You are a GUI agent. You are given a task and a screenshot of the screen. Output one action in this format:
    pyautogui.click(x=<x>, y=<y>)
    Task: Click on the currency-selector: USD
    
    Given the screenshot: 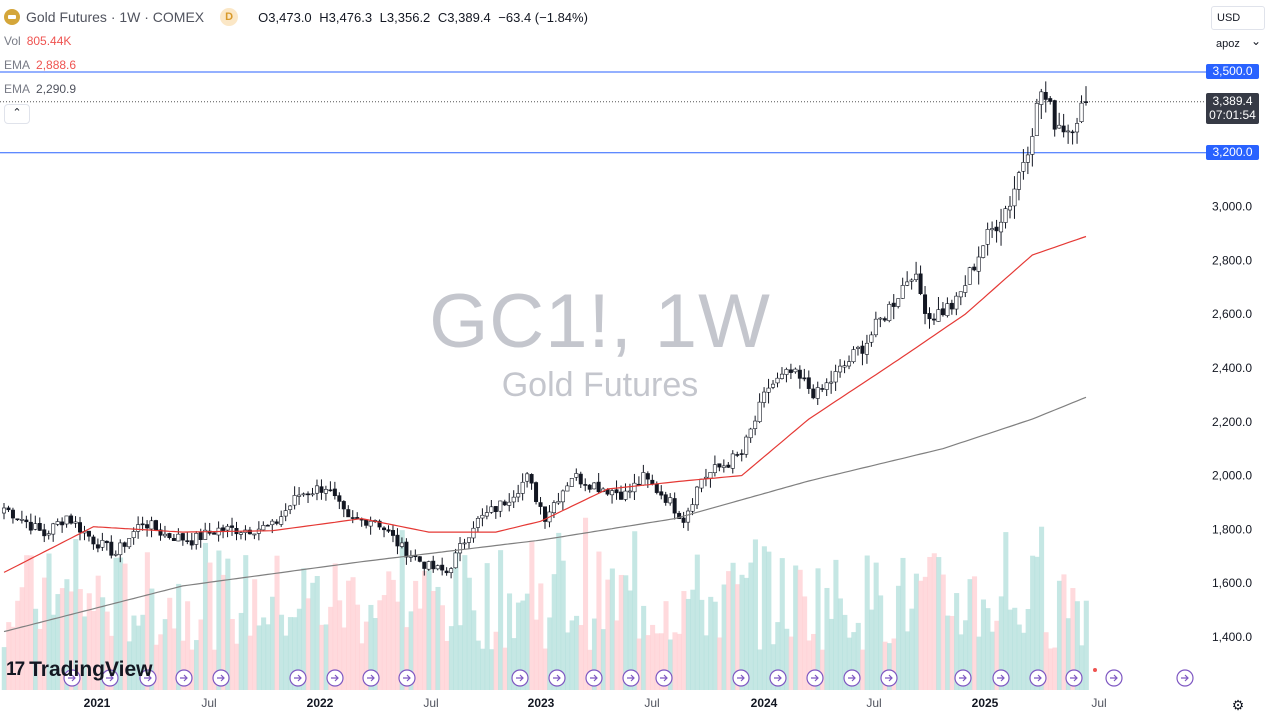 What is the action you would take?
    pyautogui.click(x=1238, y=18)
    